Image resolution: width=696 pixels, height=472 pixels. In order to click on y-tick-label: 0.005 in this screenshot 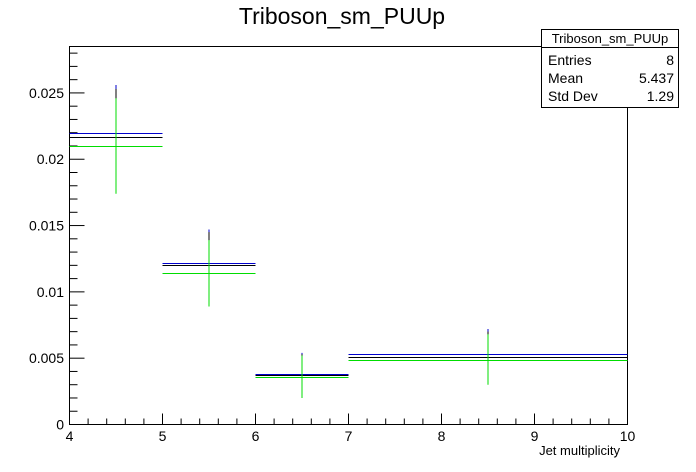, I will do `click(46, 358)`.